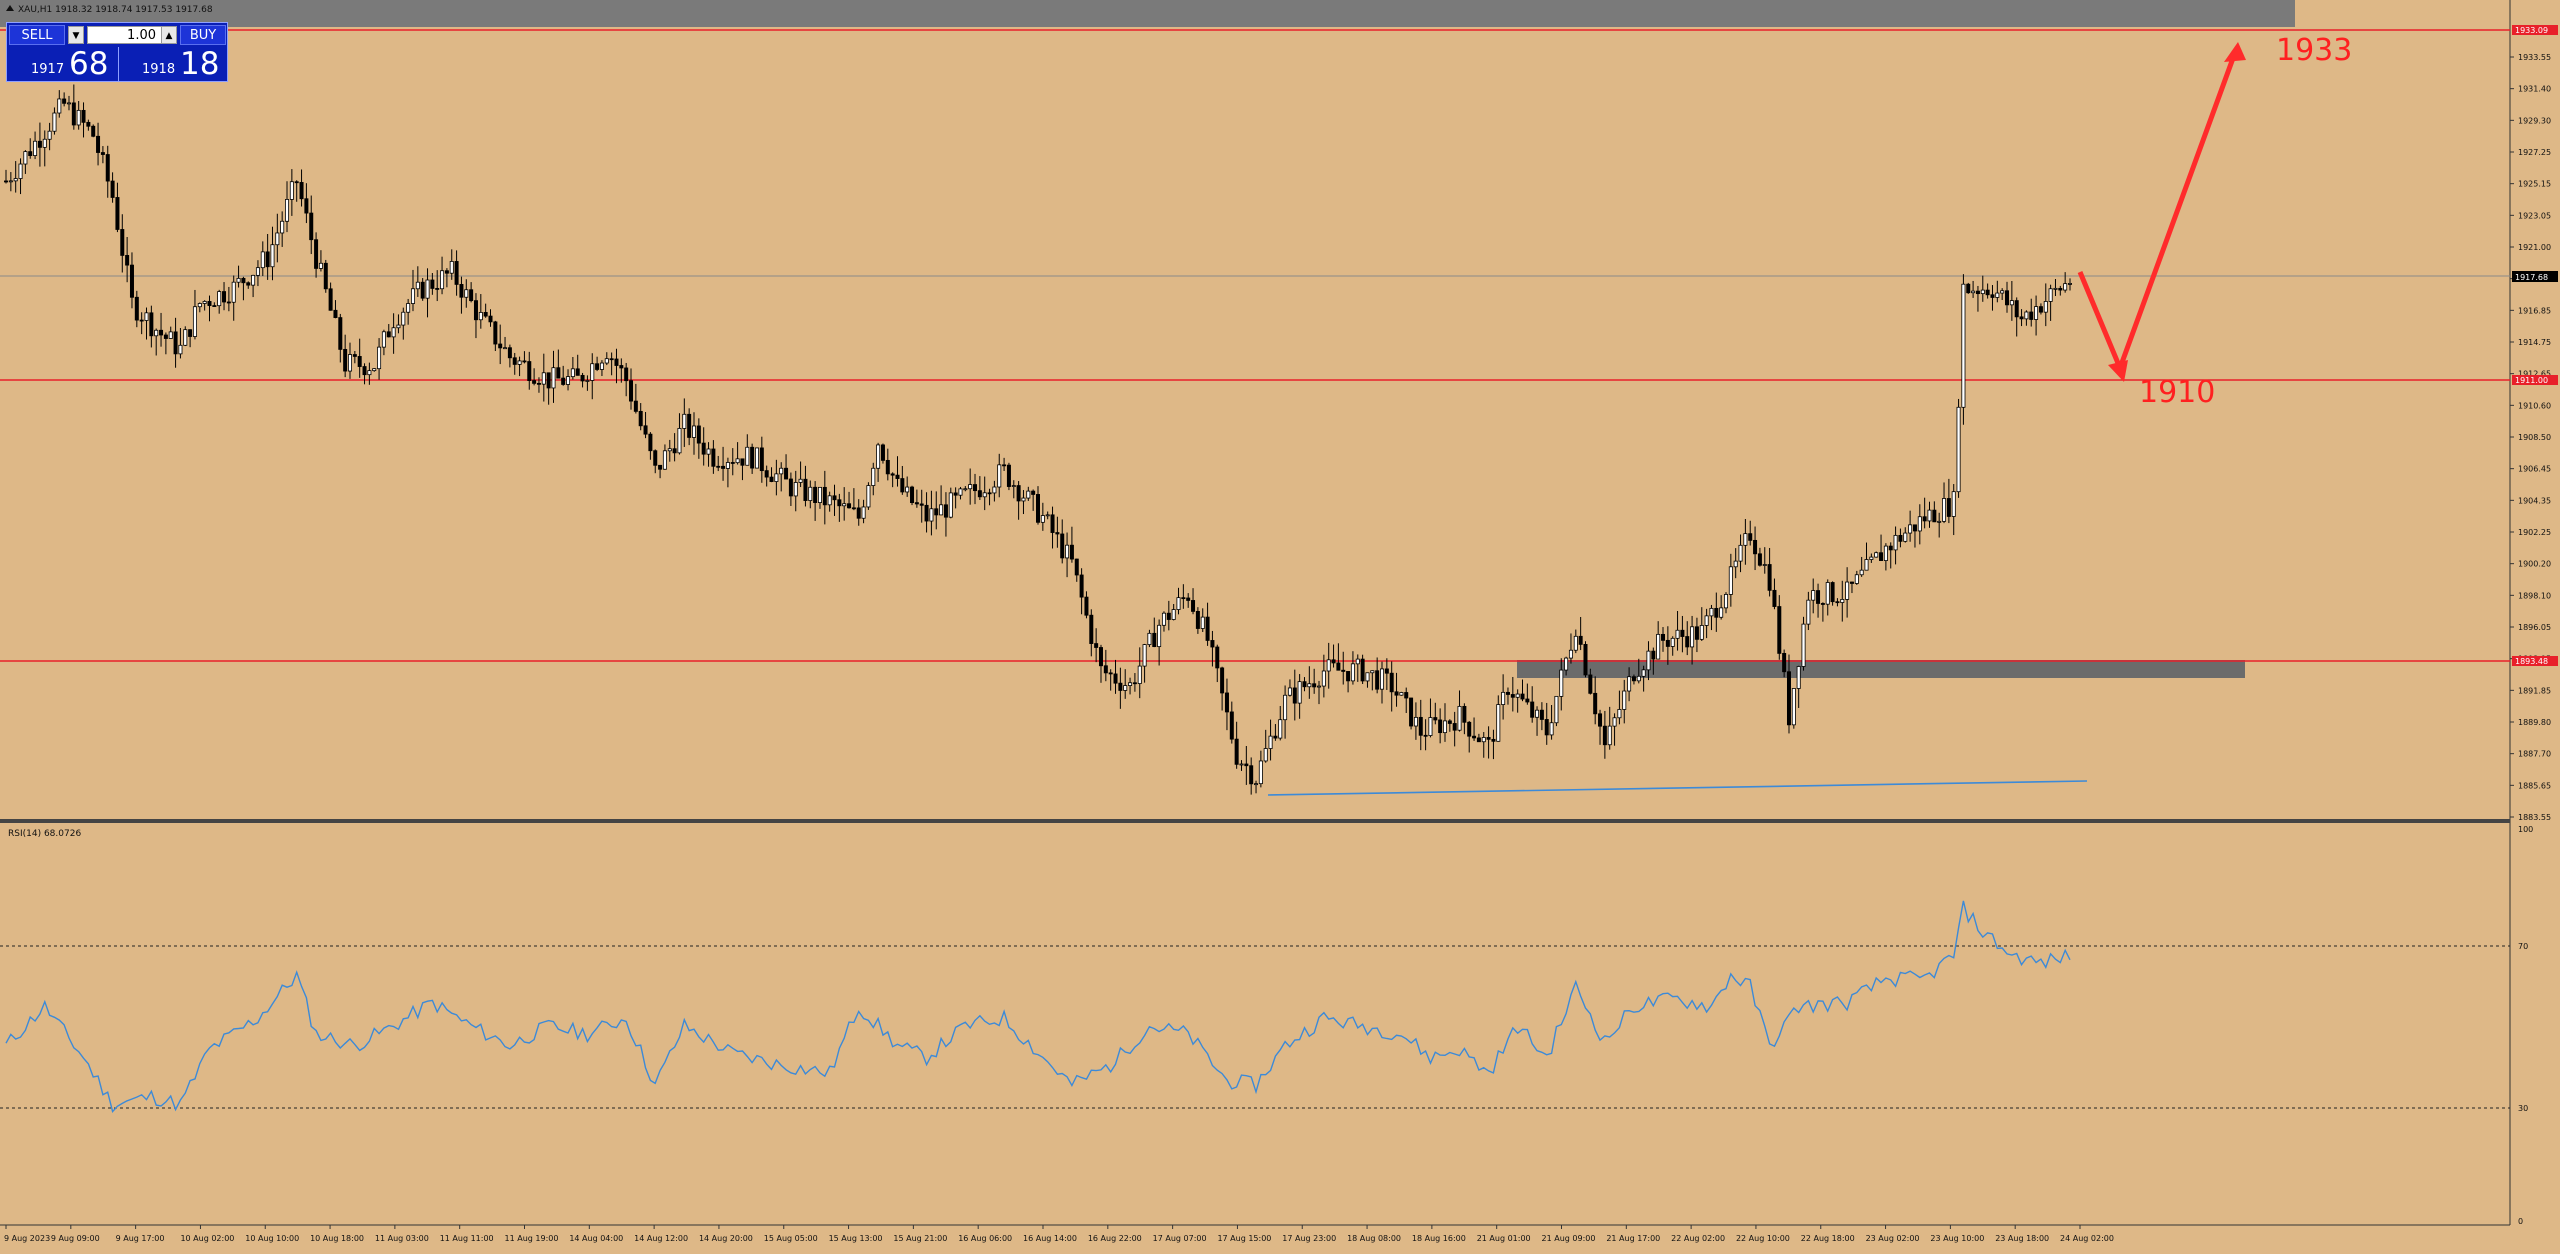 This screenshot has height=1254, width=2560. Describe the element at coordinates (63, 64) in the screenshot. I see `sell-price-button: 1917 68` at that location.